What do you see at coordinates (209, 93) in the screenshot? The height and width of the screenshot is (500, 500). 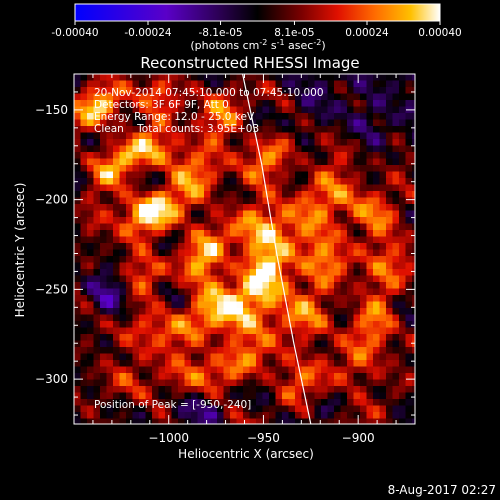 I see `annotation-time-range: 20-Nov-2014 07:45:10.000 to 07:45:10.000` at bounding box center [209, 93].